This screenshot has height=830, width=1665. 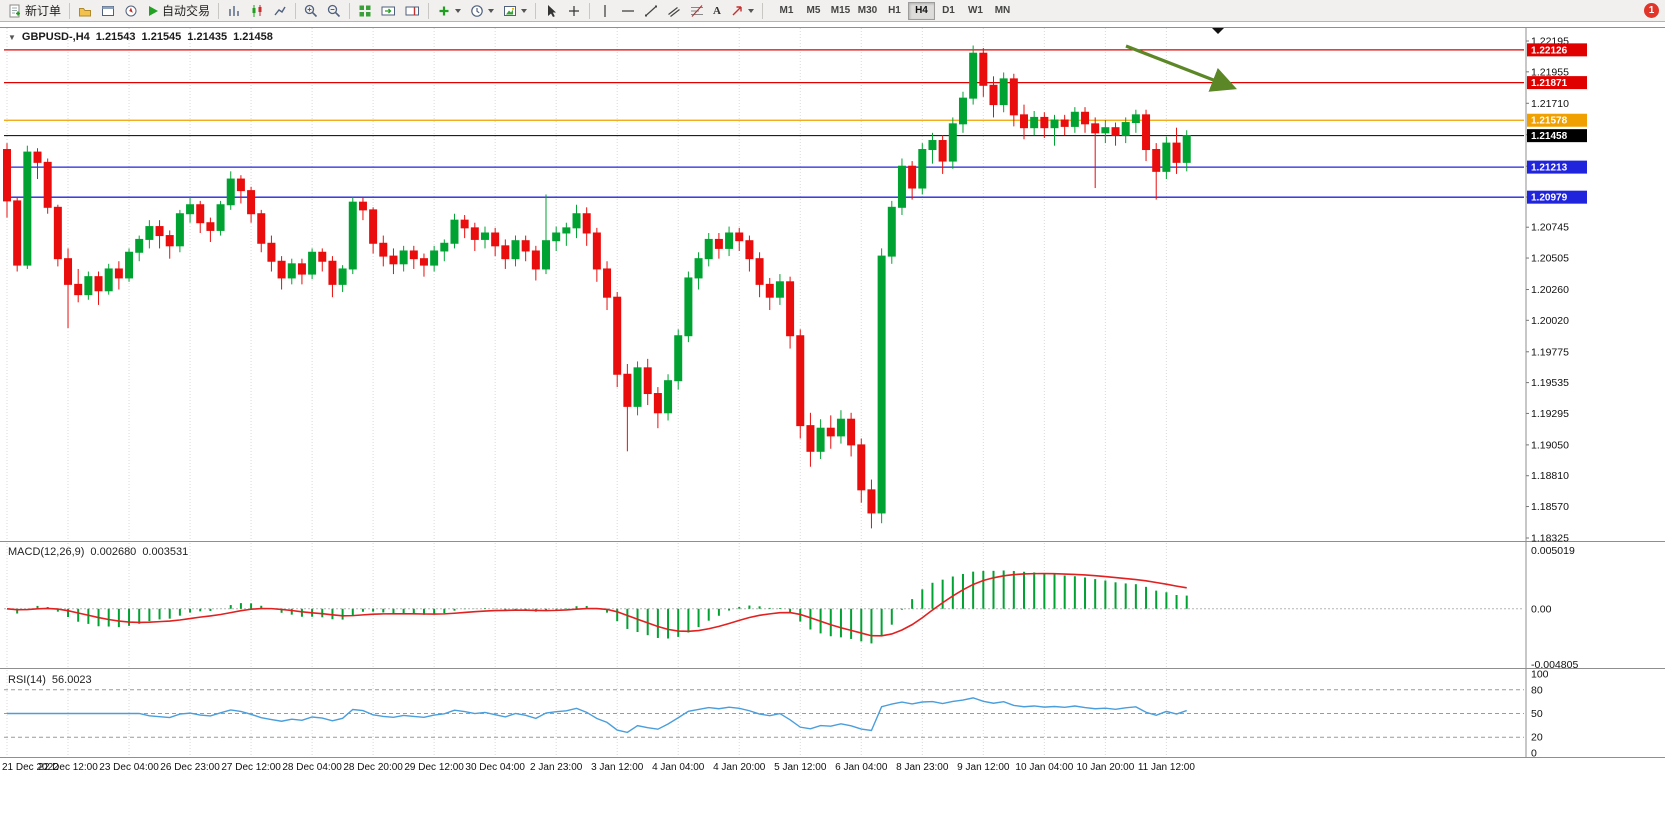 What do you see at coordinates (1651, 10) in the screenshot?
I see `notification-badge: 1` at bounding box center [1651, 10].